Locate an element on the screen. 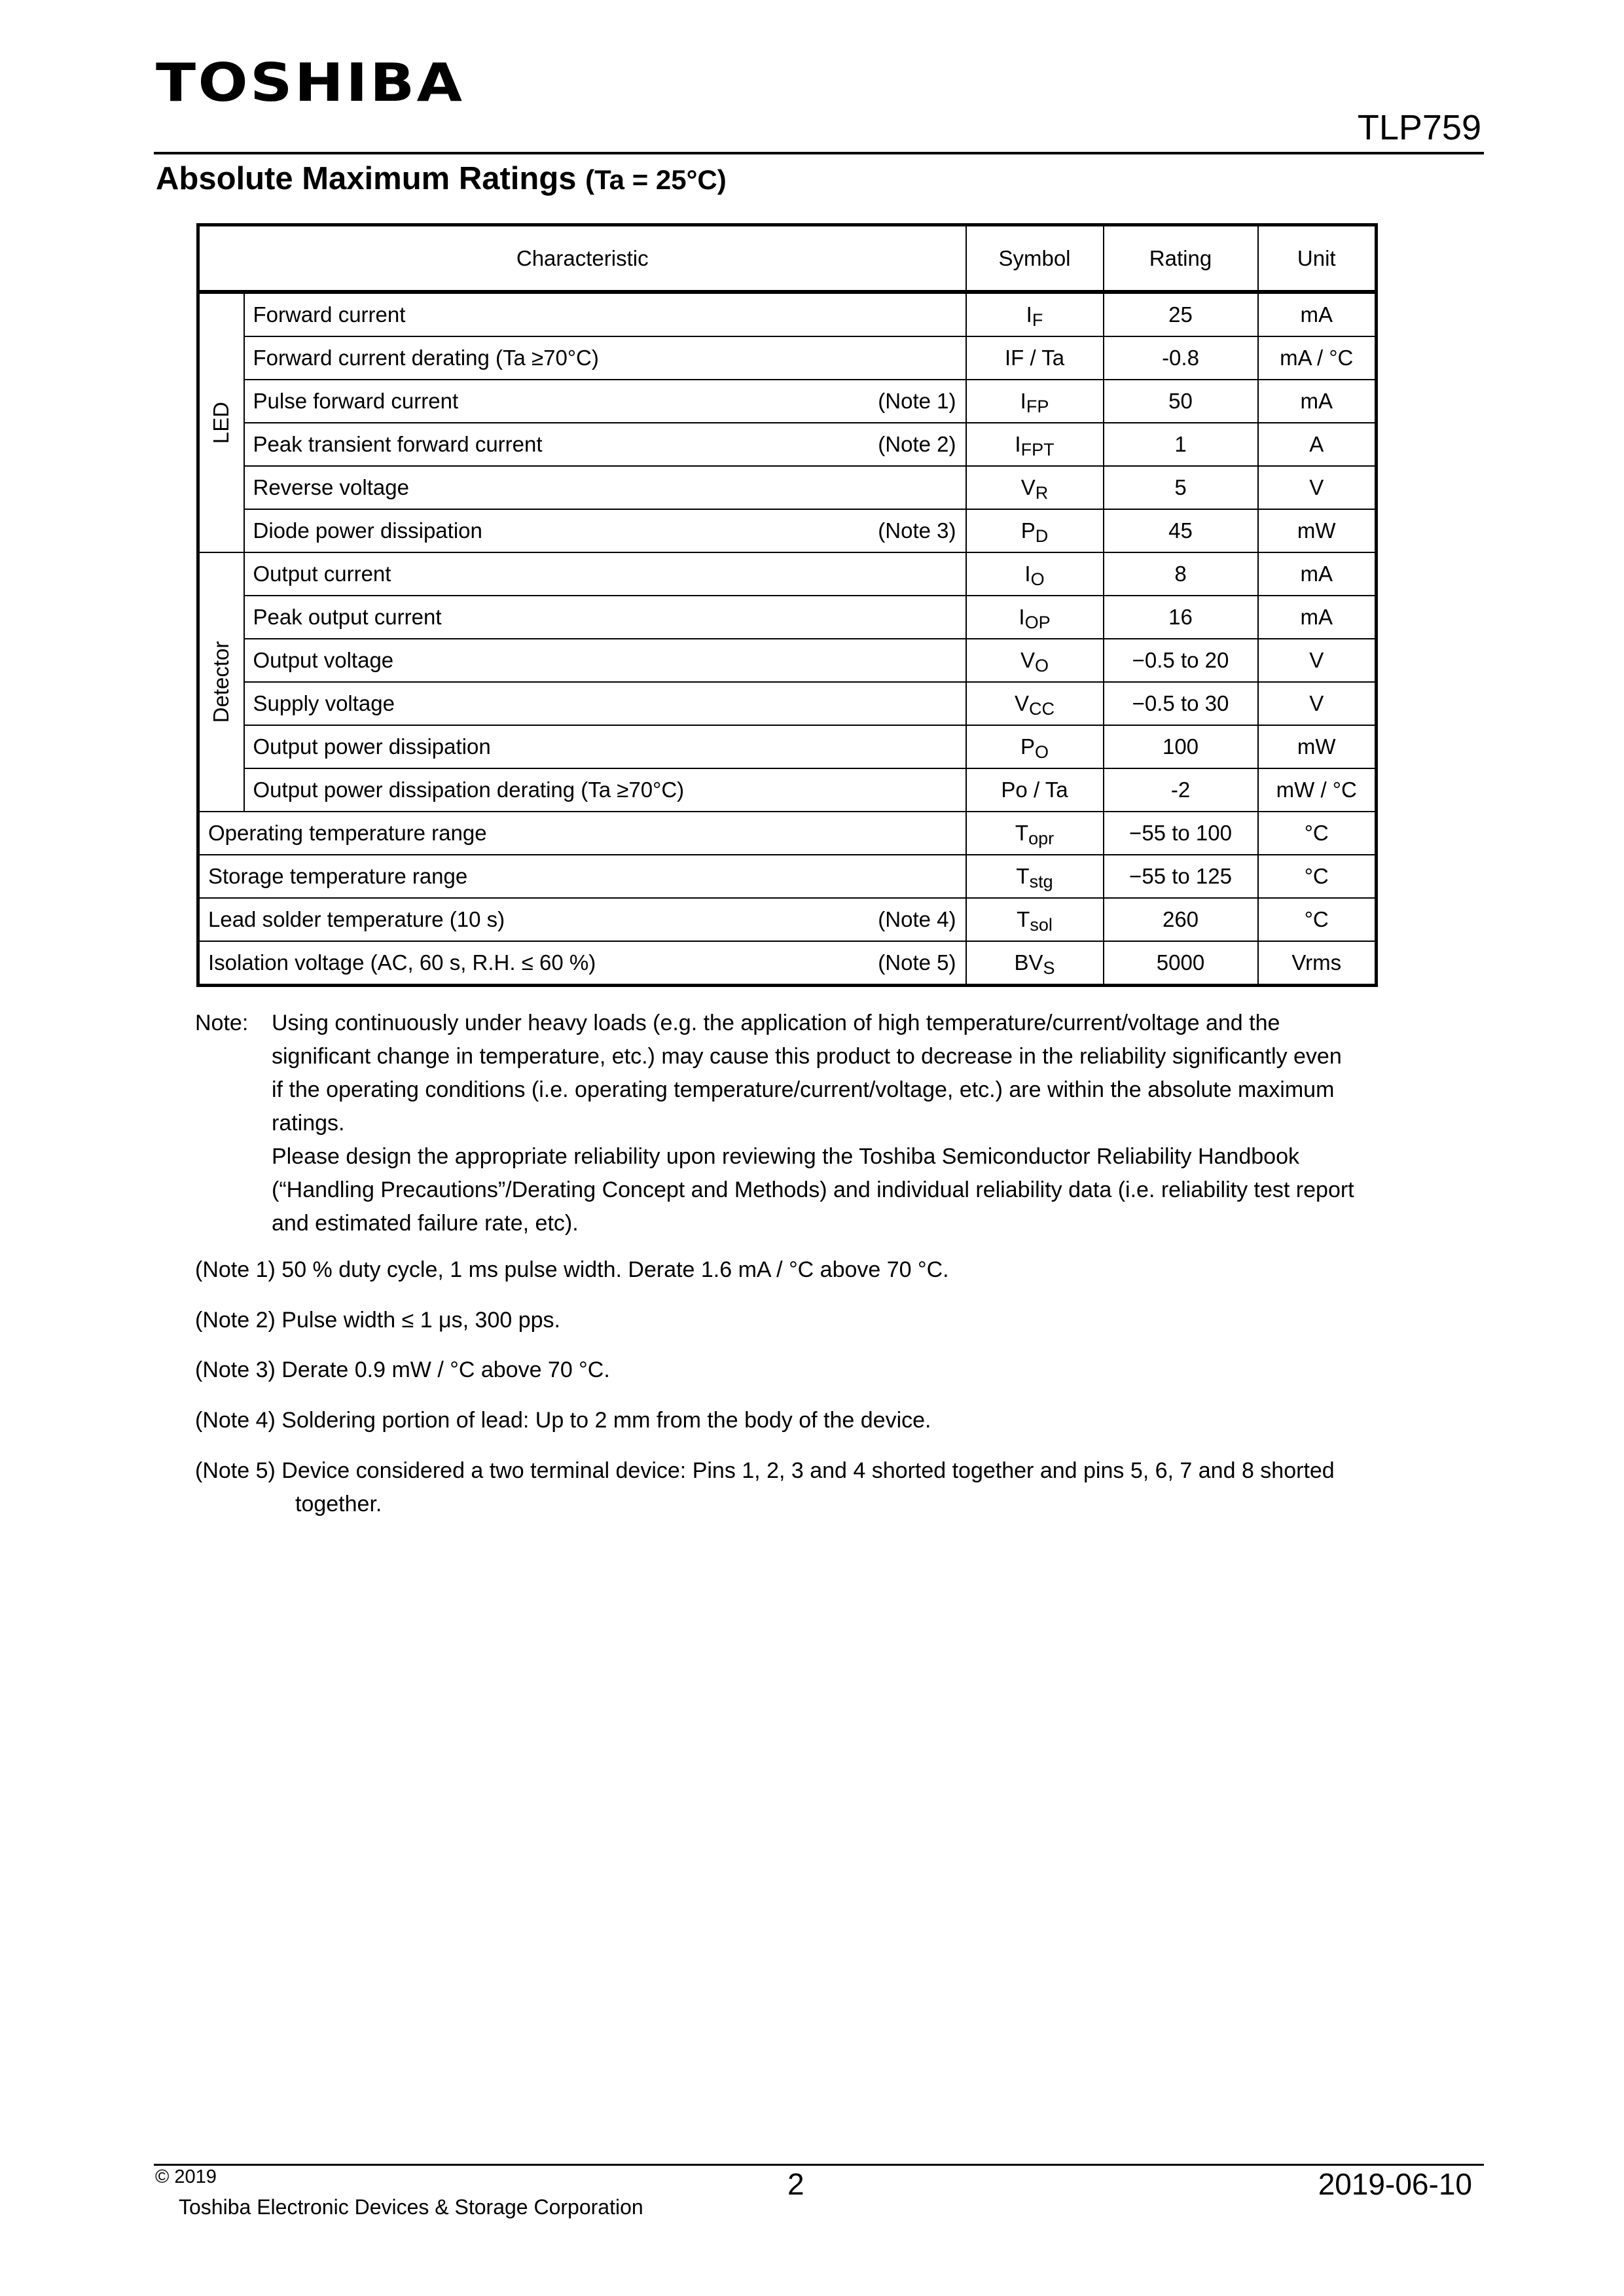 The width and height of the screenshot is (1624, 2296). group-label-led: LED is located at coordinates (221, 422).